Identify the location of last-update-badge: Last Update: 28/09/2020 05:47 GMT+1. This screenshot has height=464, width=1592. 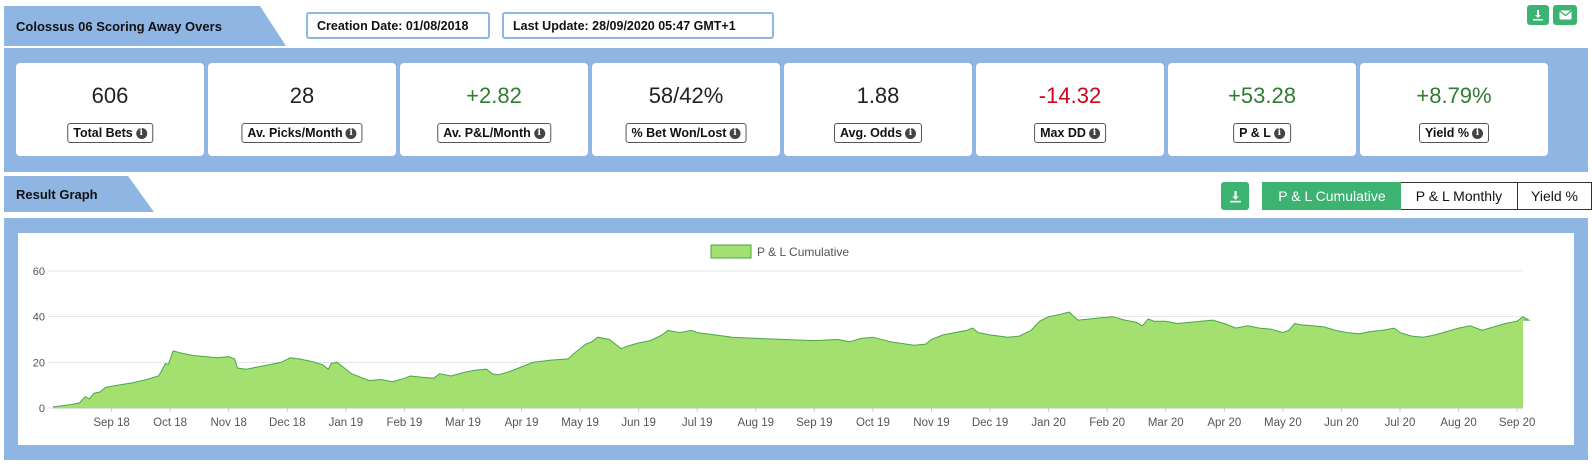
(638, 25).